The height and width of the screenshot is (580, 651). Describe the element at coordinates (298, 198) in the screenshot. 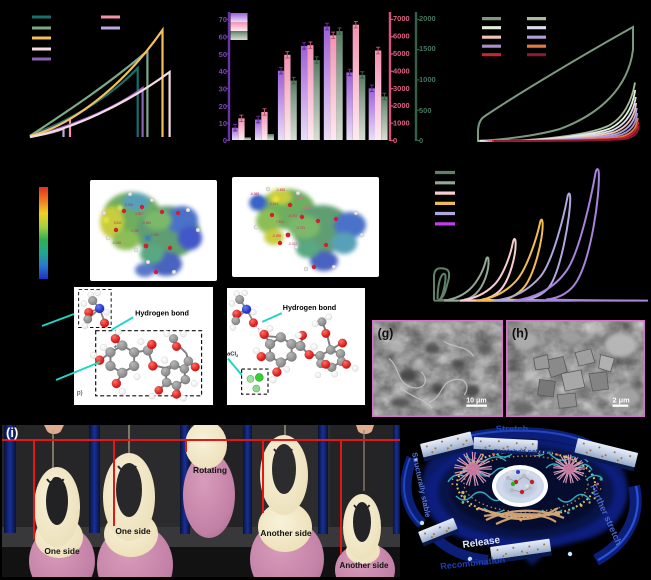

I see `svg-text: -1.404` at that location.